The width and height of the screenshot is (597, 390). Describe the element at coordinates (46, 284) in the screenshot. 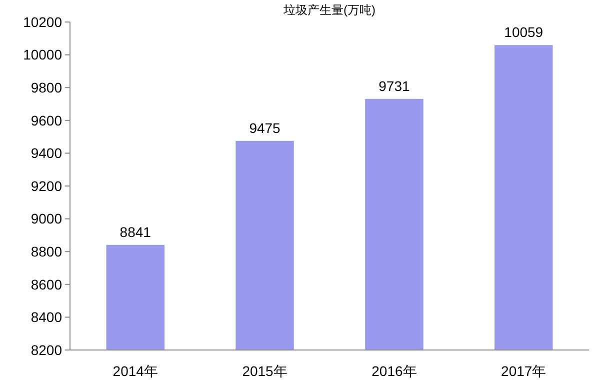

I see `y-tick-label: 8600` at that location.